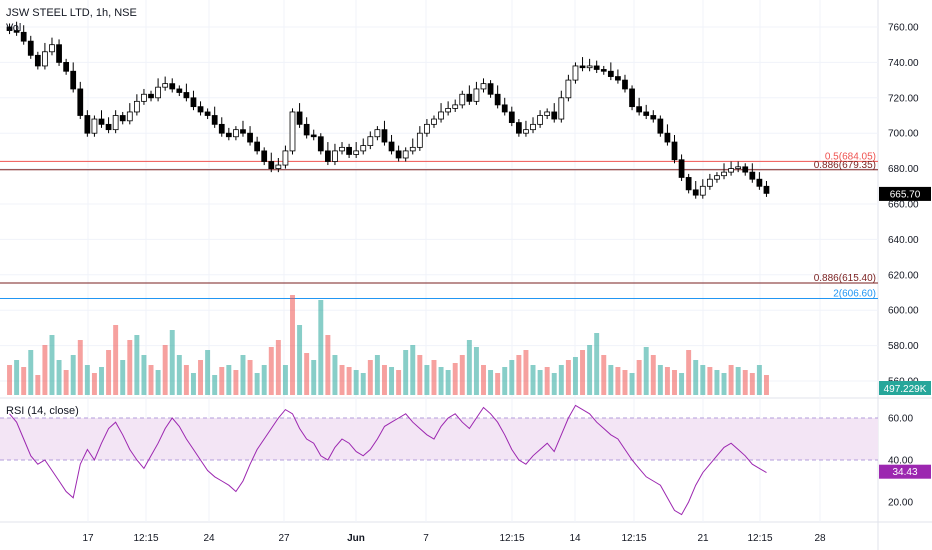  What do you see at coordinates (845, 278) in the screenshot?
I see `fib-level-label: 0.886(615.40)` at bounding box center [845, 278].